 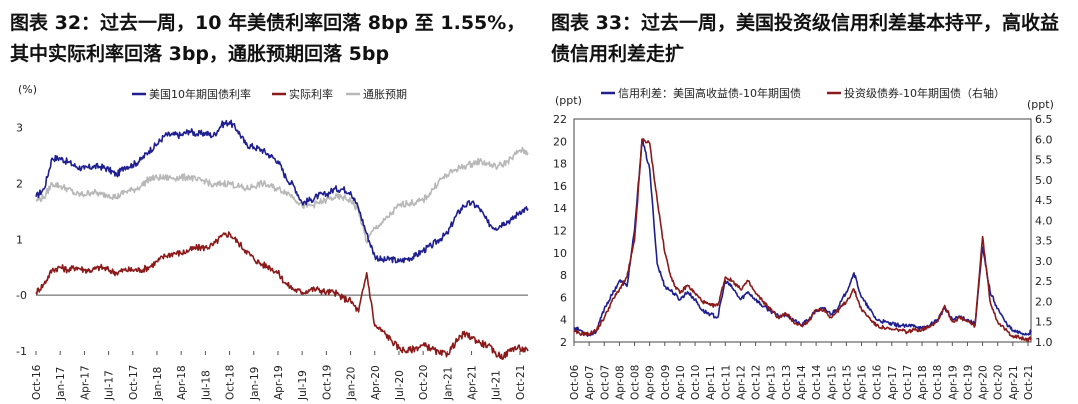 I want to click on y-tick-label-left: 16, so click(x=560, y=186).